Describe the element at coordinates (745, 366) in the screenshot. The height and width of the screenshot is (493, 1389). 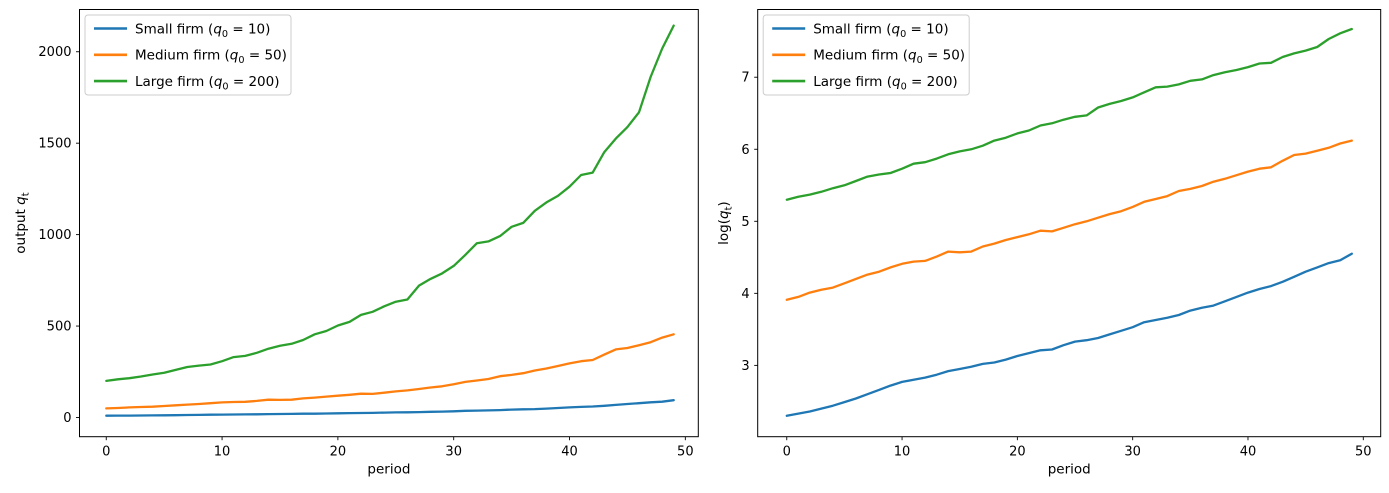
I see `y-tick-label: 3` at that location.